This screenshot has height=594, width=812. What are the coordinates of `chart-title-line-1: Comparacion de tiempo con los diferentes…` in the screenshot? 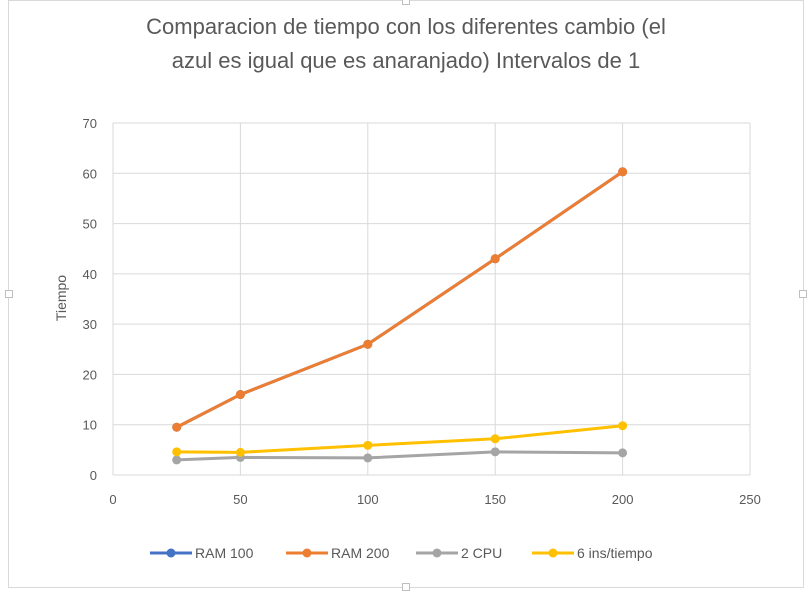 It's located at (406, 26).